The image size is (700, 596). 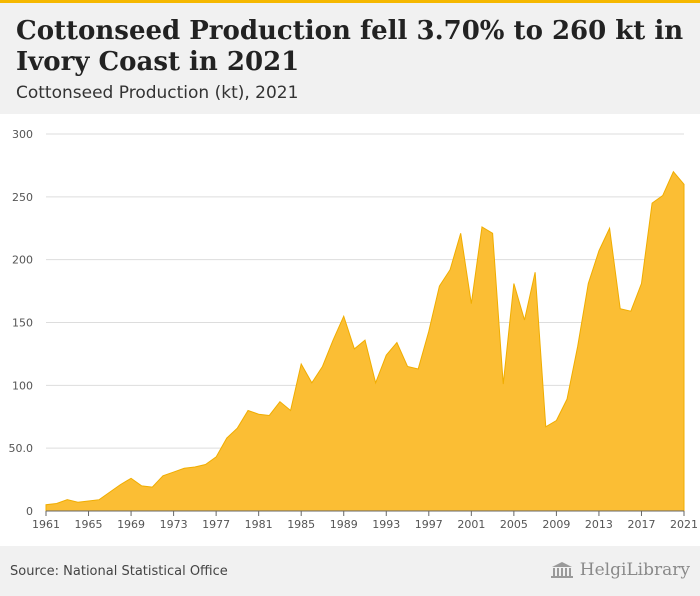 What do you see at coordinates (344, 524) in the screenshot?
I see `x-tick-label: 1989` at bounding box center [344, 524].